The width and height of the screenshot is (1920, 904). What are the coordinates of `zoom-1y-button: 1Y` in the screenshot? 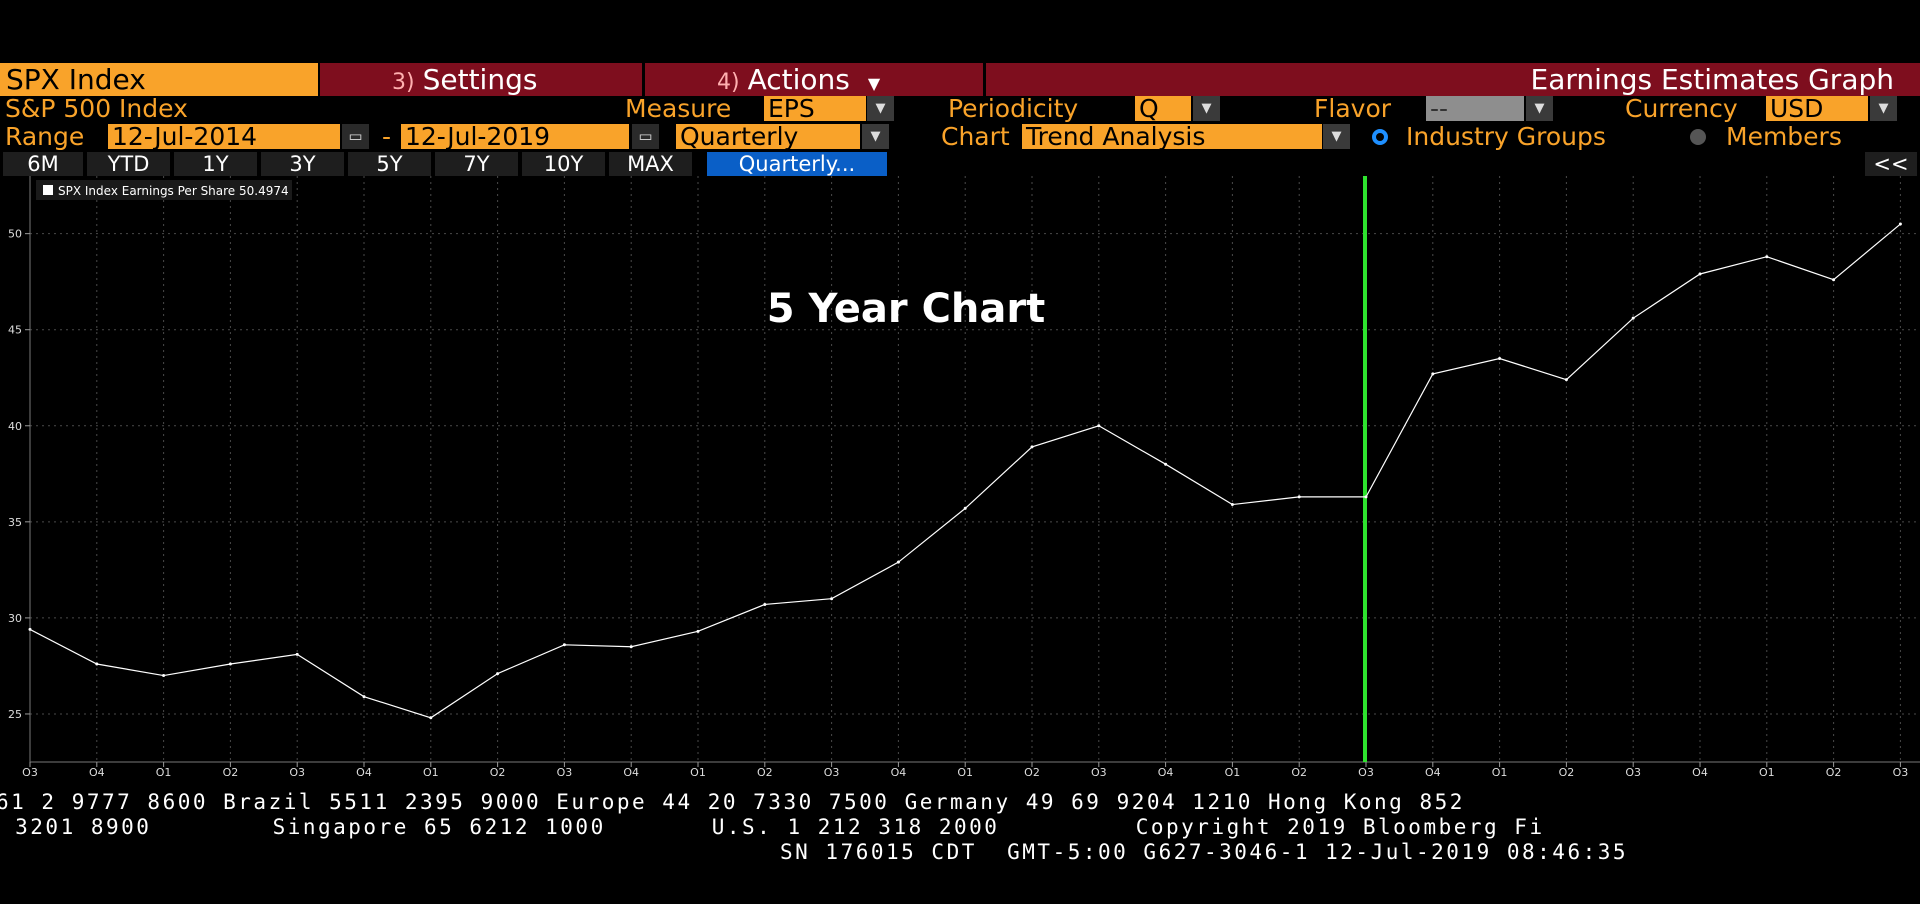 It's located at (215, 164).